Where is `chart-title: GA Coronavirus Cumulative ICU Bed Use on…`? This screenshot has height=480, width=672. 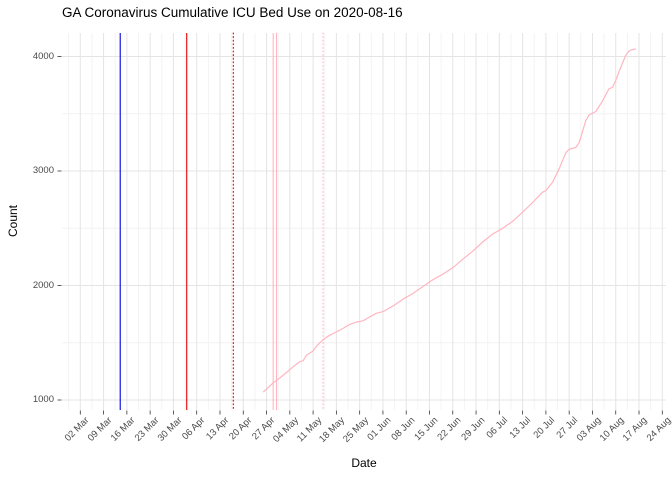 chart-title: GA Coronavirus Cumulative ICU Bed Use on… is located at coordinates (232, 12).